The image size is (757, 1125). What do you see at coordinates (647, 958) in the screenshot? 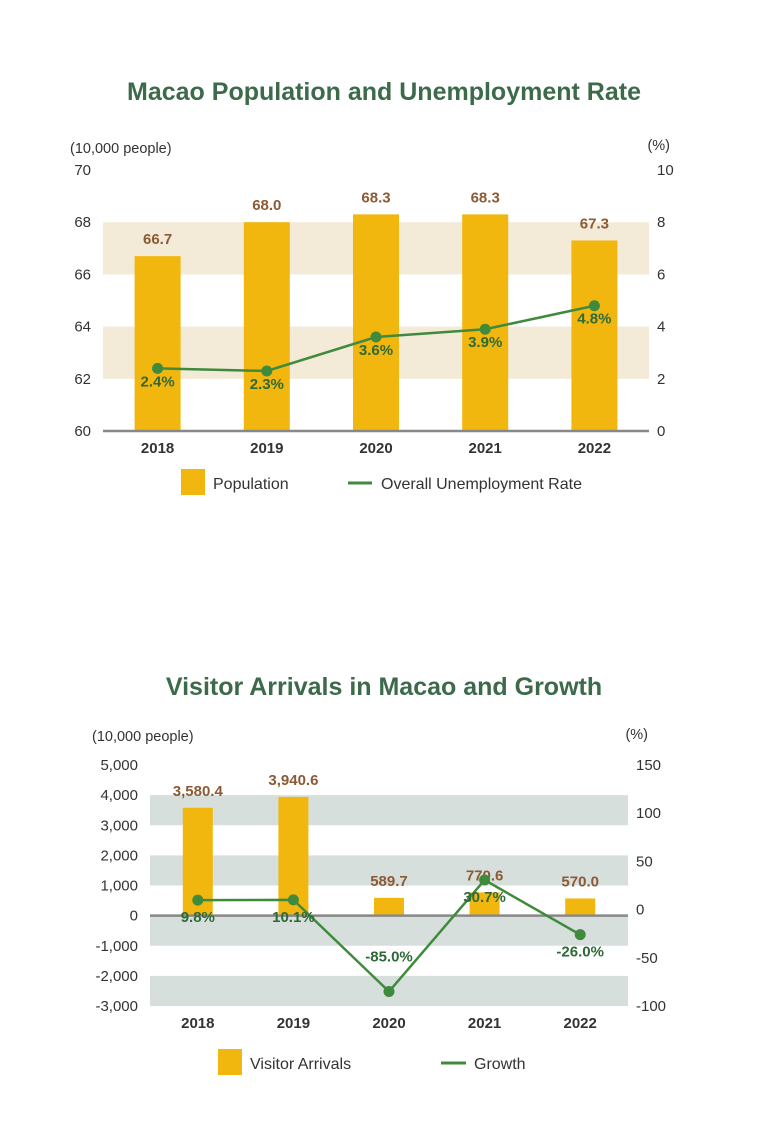
I see `y-right-tick-label: -50` at bounding box center [647, 958].